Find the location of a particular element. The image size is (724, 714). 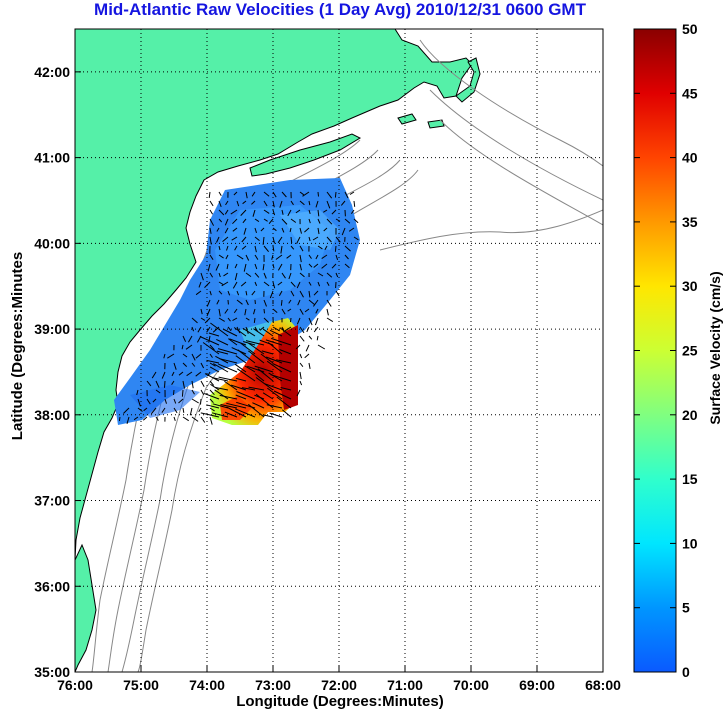

colorbar-tick-label: 0 is located at coordinates (686, 672).